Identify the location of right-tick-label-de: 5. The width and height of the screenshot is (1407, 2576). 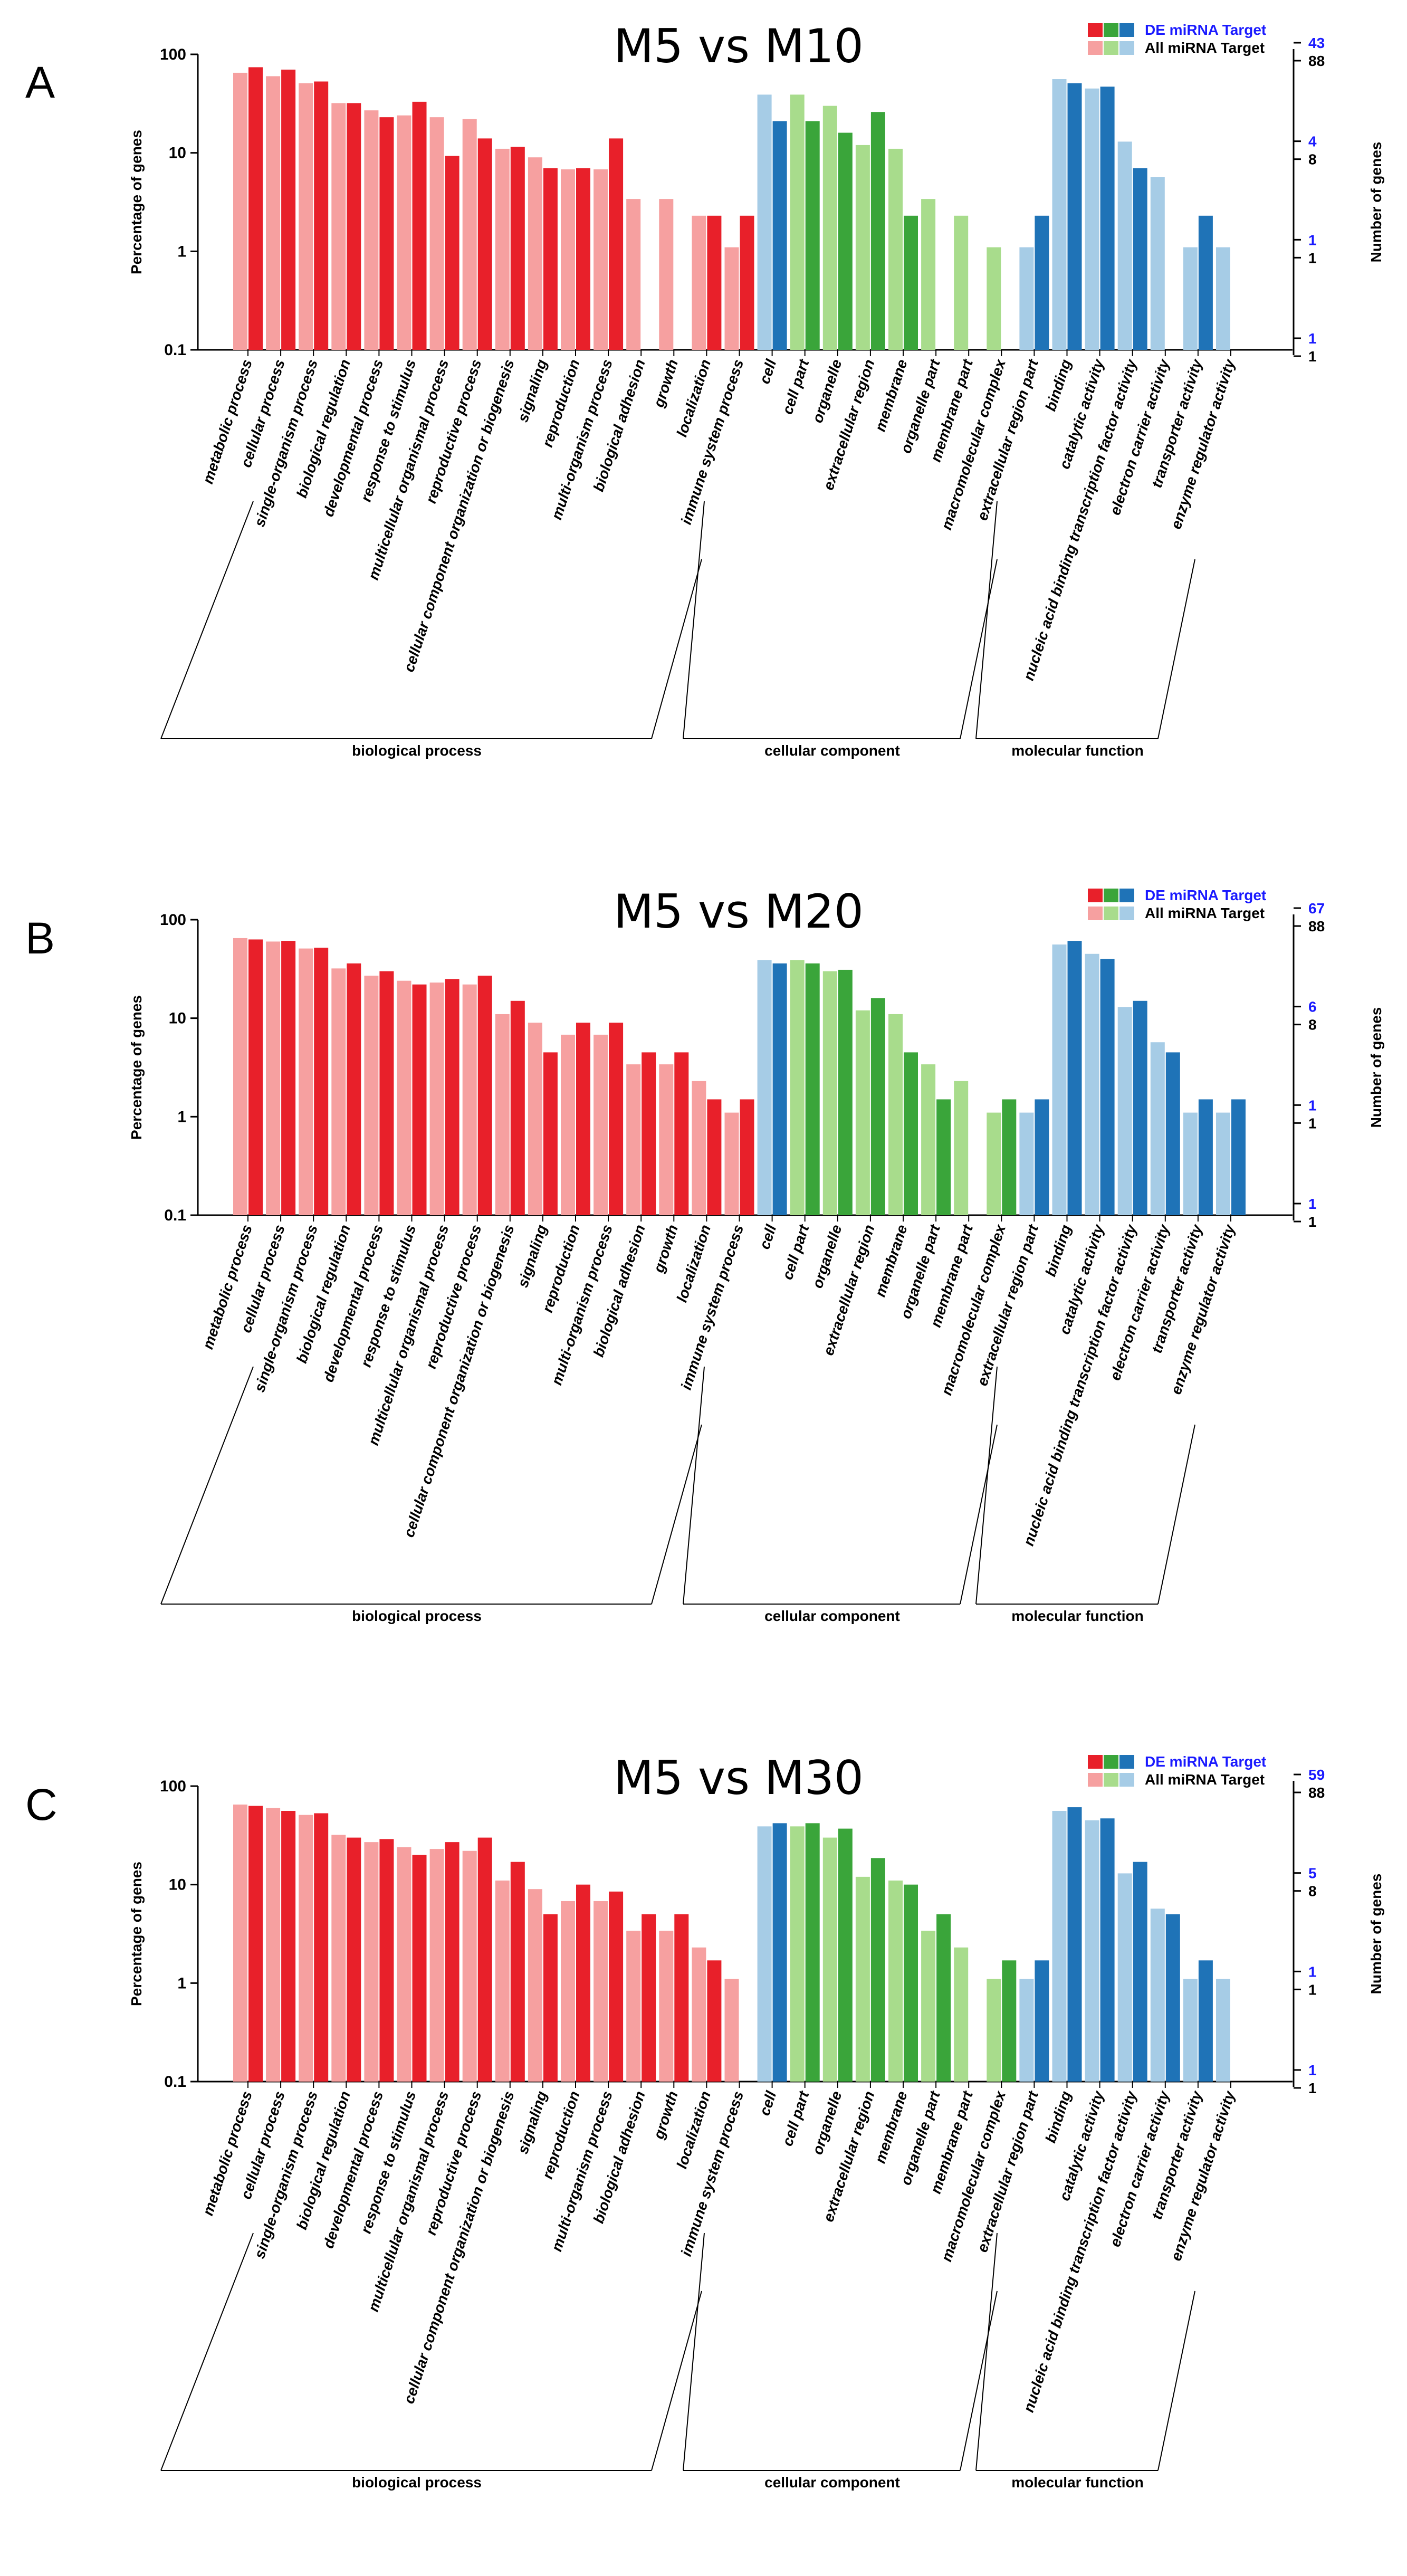
(1312, 1873).